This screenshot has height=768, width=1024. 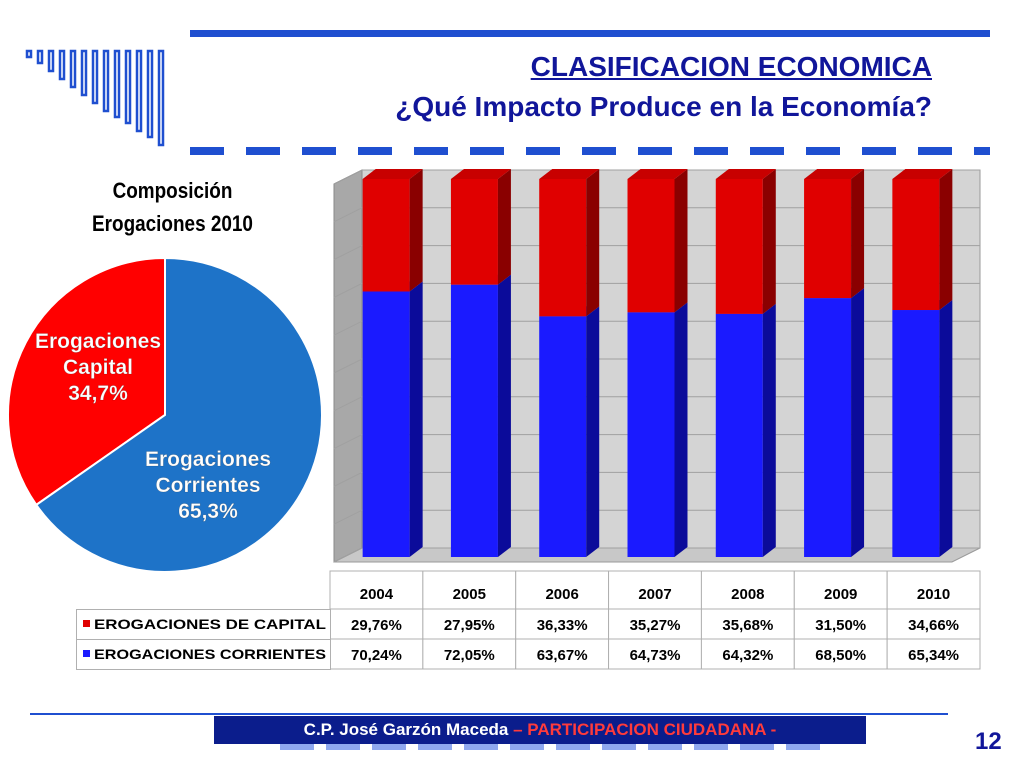 What do you see at coordinates (406, 729) in the screenshot?
I see `footer-author: C.P. José Garzón Maceda` at bounding box center [406, 729].